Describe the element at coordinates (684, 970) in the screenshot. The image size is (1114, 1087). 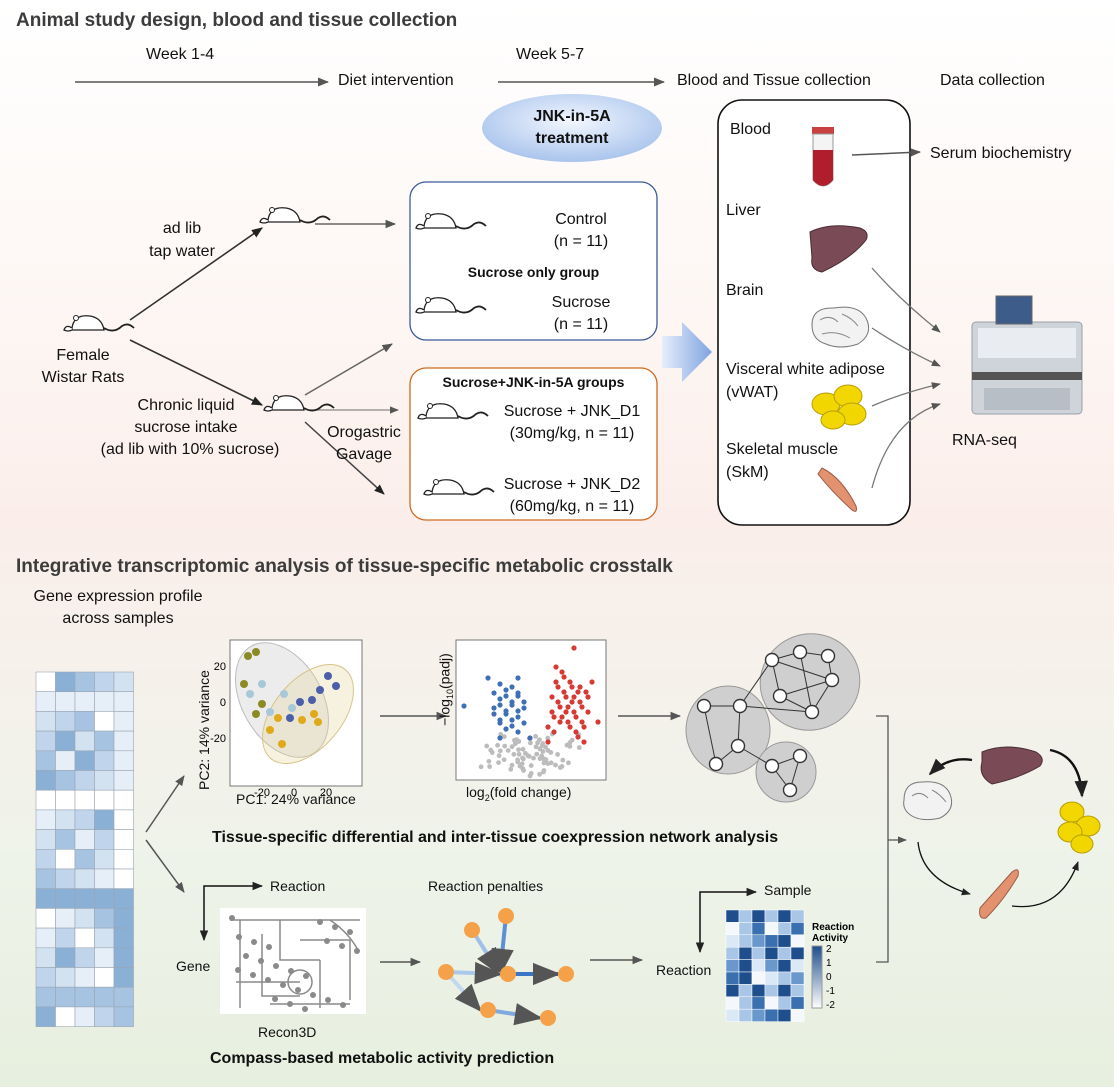
I see `reaction-left-label: Reaction` at that location.